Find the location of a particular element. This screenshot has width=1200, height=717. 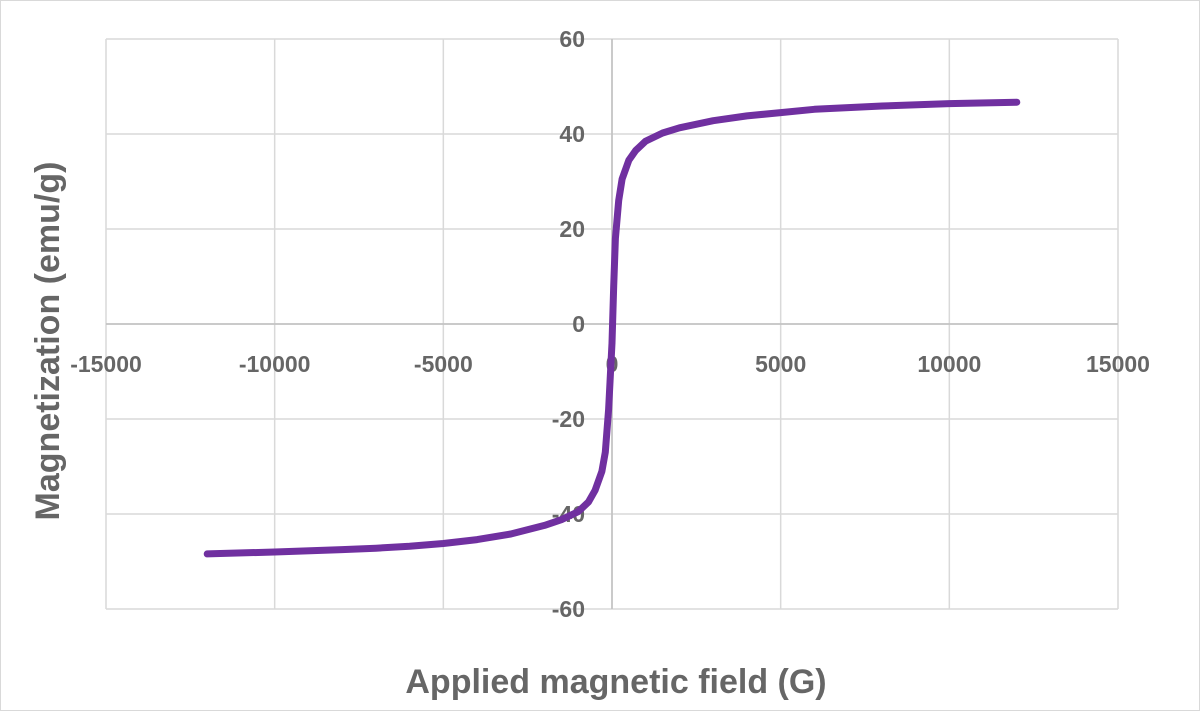

x-tick-label: 15000 is located at coordinates (1118, 364).